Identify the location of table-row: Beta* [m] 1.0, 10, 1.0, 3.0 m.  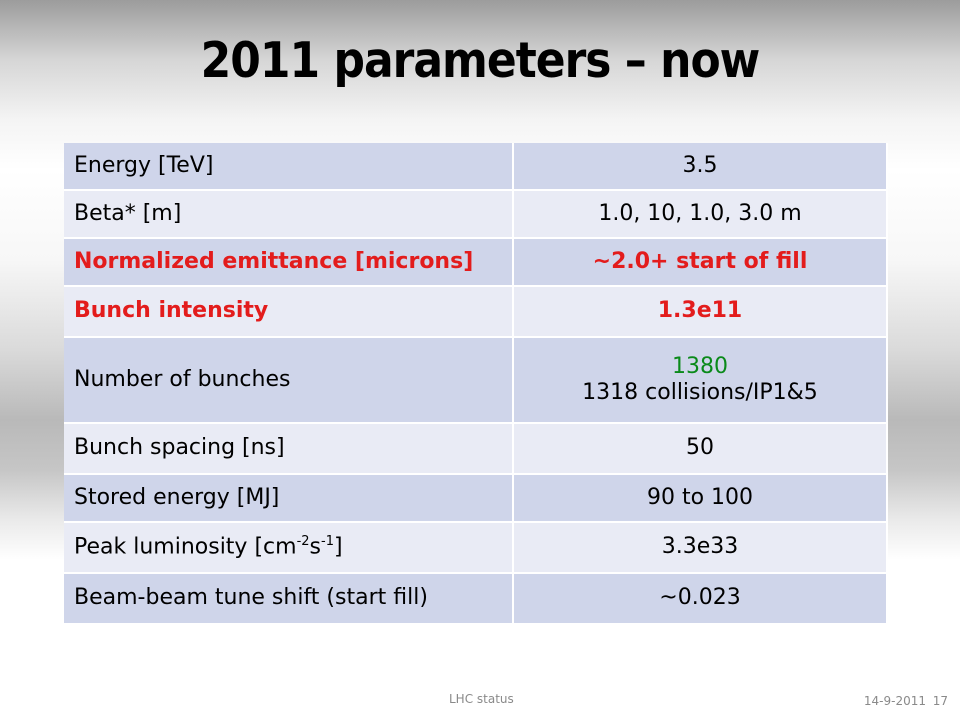
(476, 214).